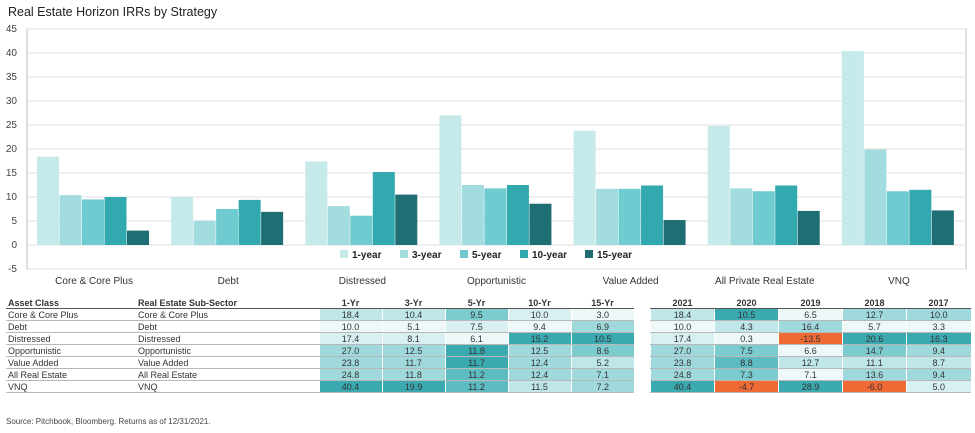  I want to click on legend-label: 15-year, so click(614, 255).